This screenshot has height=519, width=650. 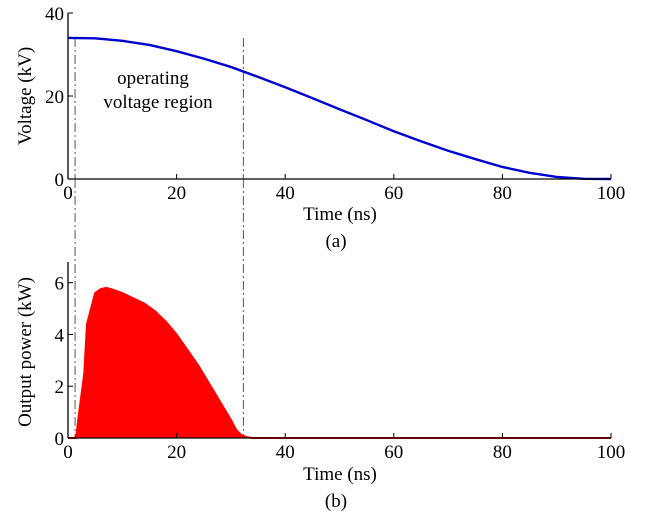 I want to click on power-x-tick-label: 20, so click(x=176, y=452).